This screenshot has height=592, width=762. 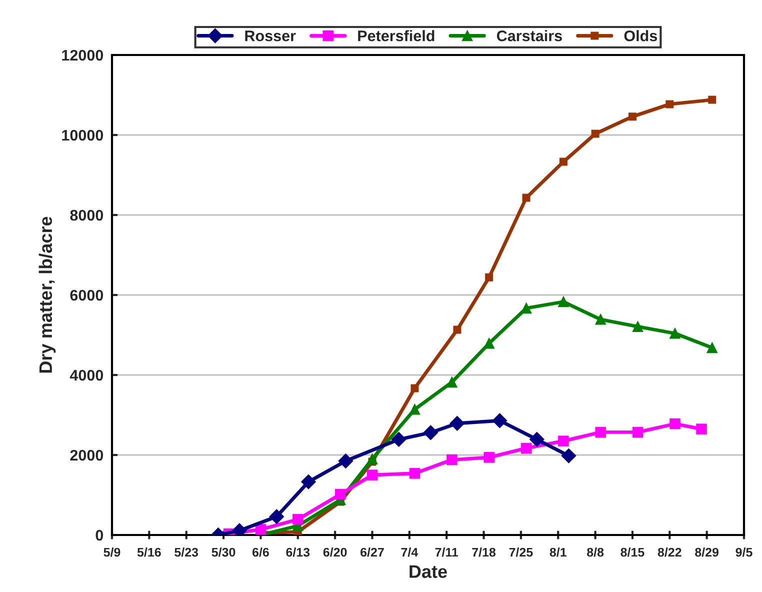 What do you see at coordinates (484, 552) in the screenshot?
I see `x-tick-label: 7/18` at bounding box center [484, 552].